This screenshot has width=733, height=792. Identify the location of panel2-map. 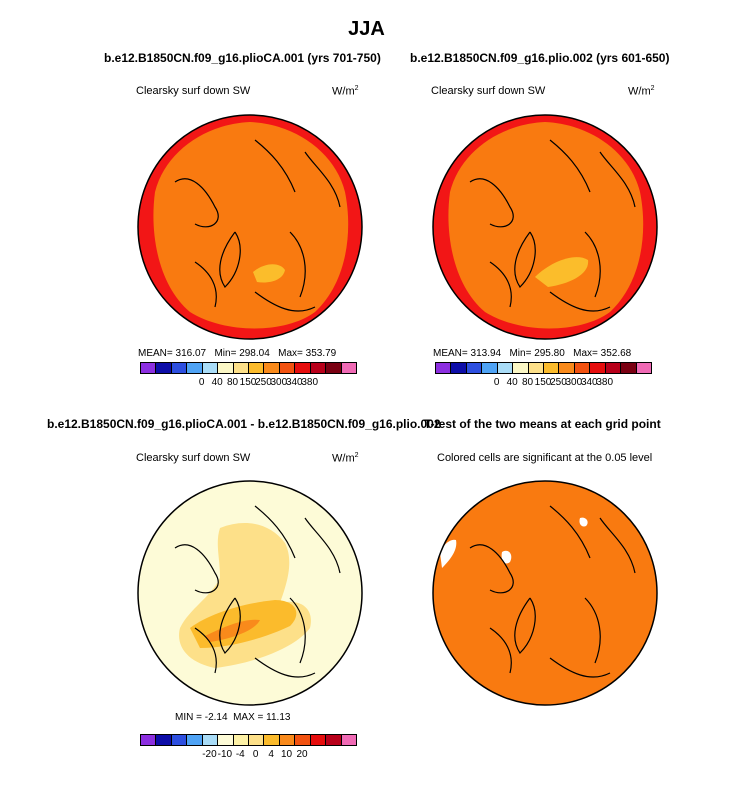
(545, 227).